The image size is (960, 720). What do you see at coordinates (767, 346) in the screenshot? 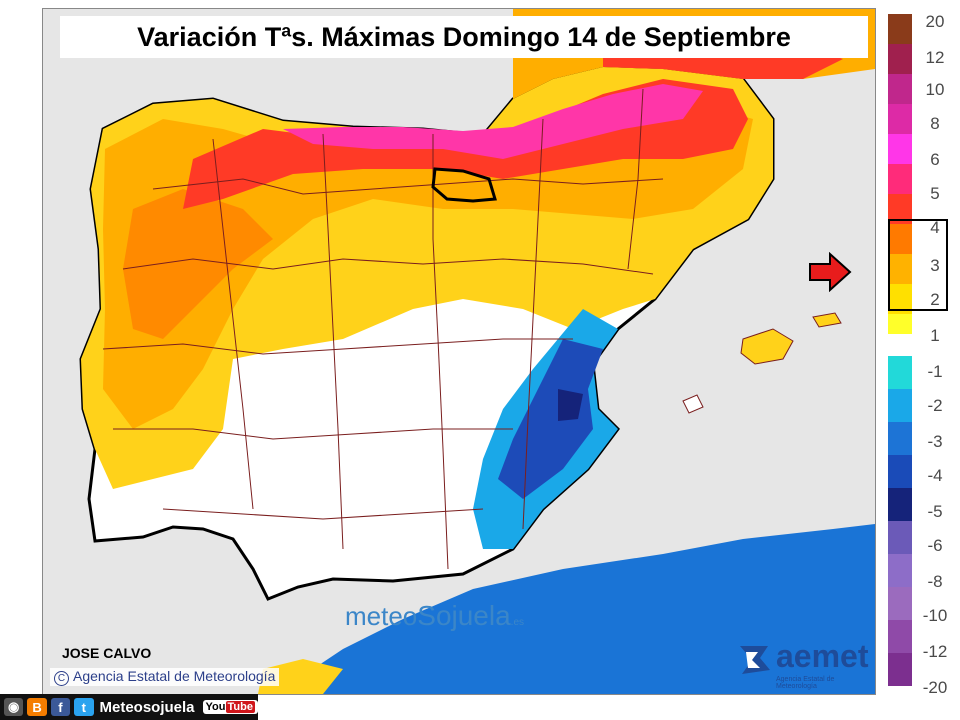
I see `balearic-mallorca` at bounding box center [767, 346].